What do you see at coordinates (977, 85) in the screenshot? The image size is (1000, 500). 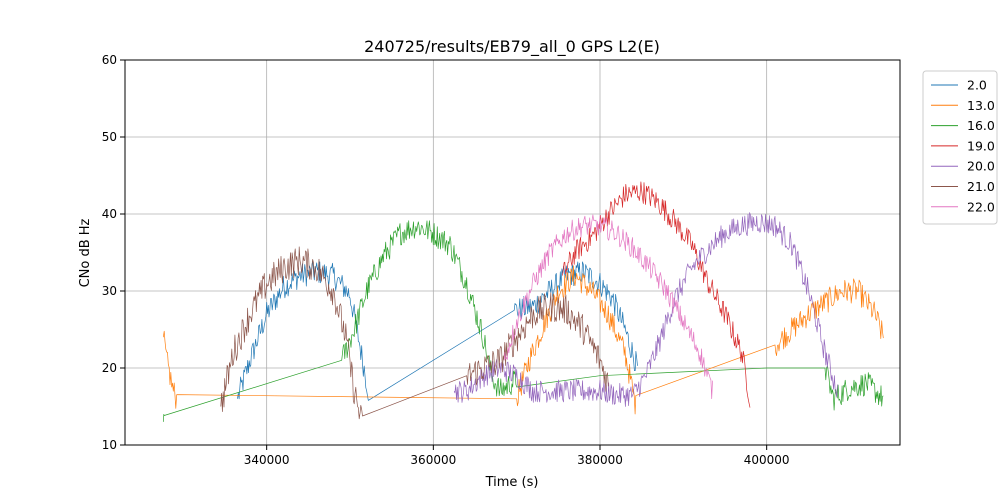 I see `legend-label: 2.0` at bounding box center [977, 85].